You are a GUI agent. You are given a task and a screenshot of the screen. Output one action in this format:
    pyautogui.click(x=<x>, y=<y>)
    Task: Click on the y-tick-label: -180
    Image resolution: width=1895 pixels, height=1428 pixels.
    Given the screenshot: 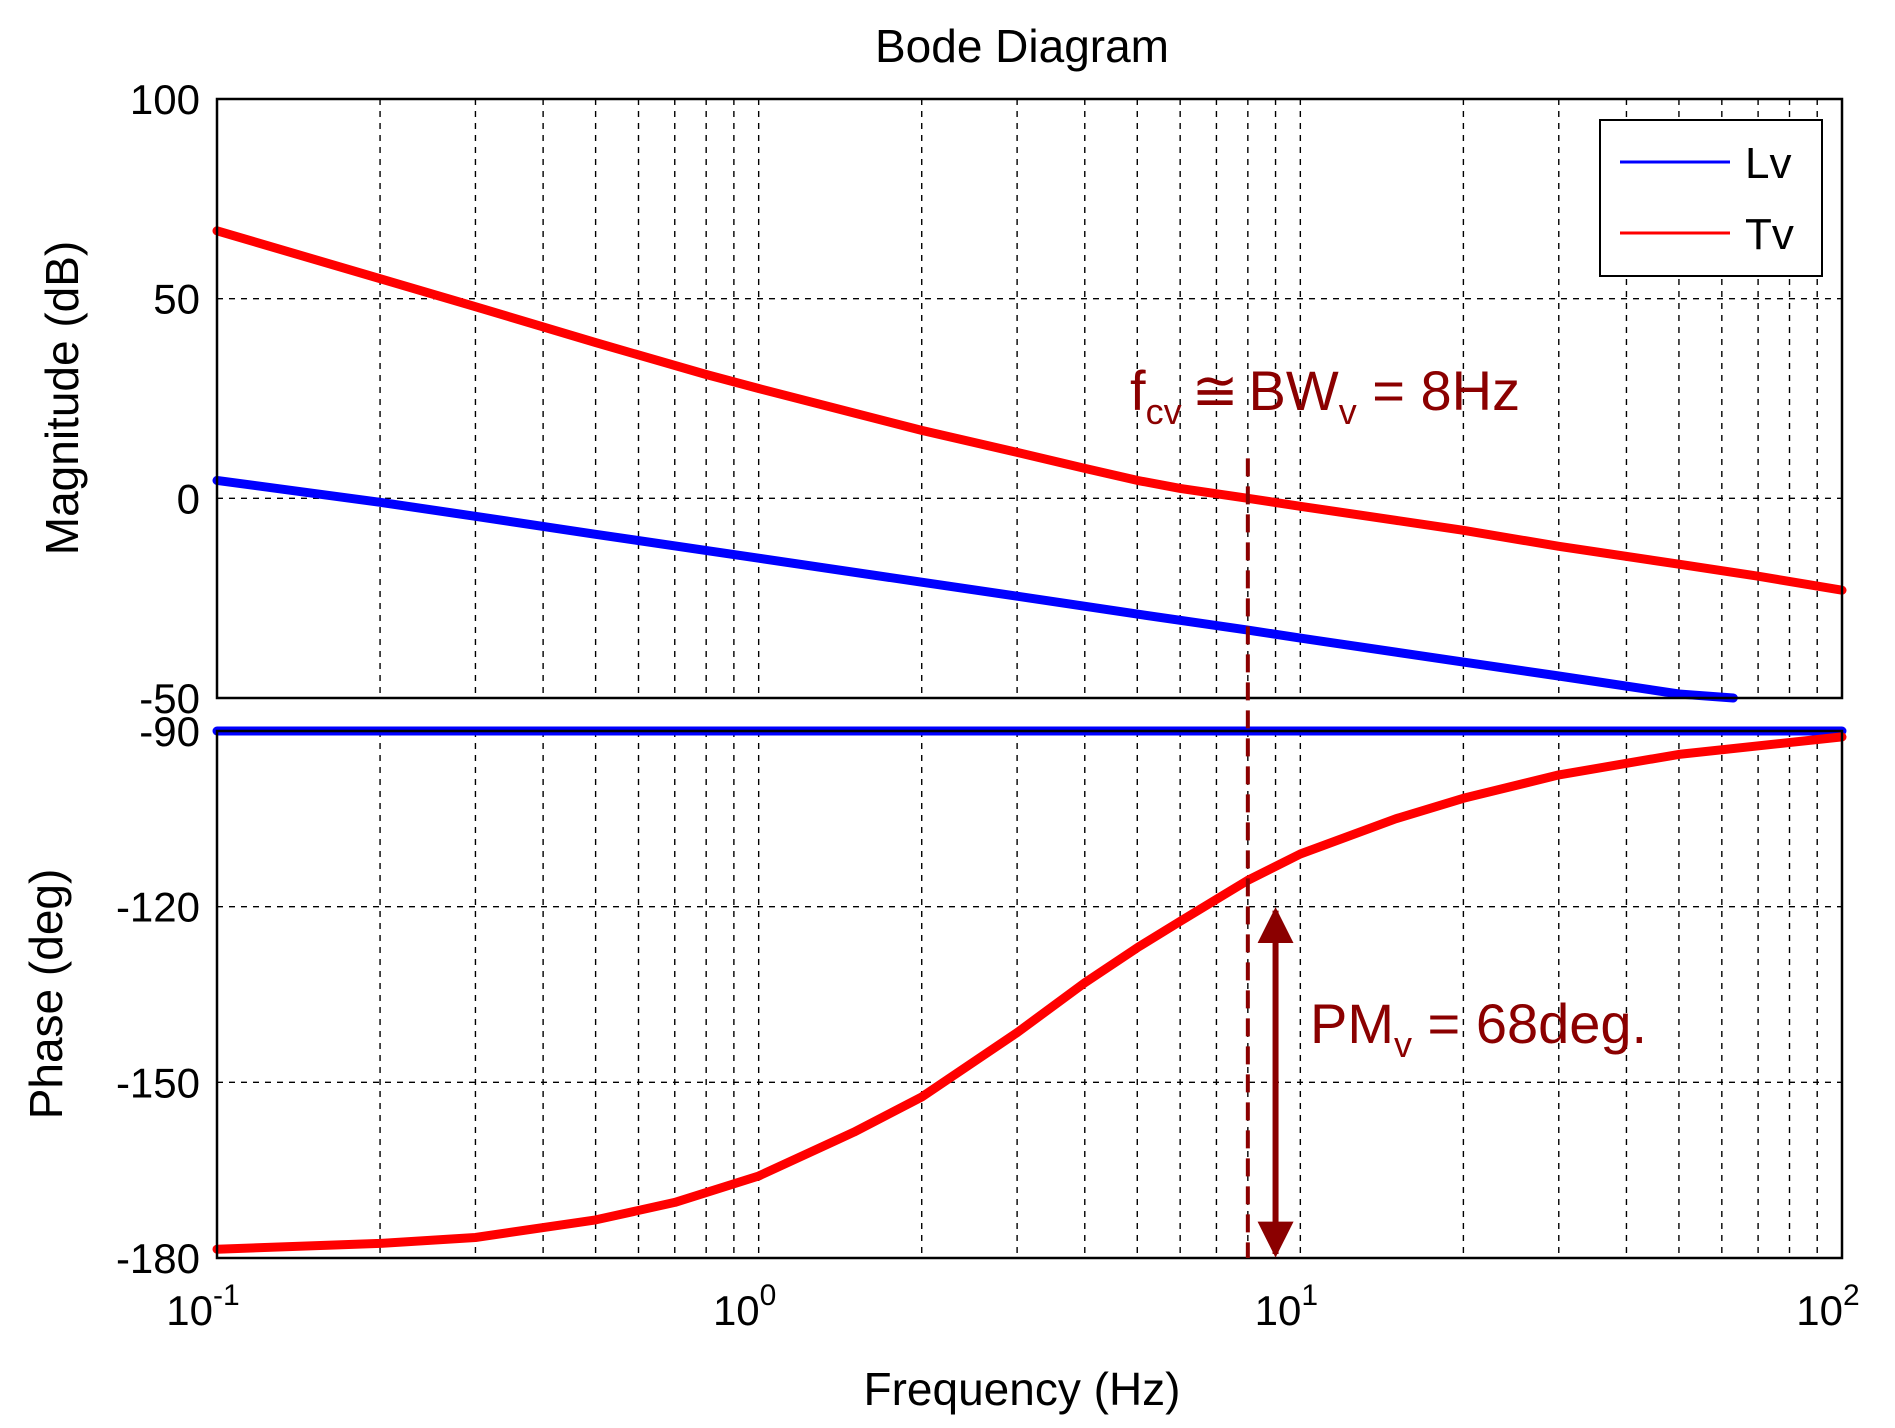 What is the action you would take?
    pyautogui.click(x=158, y=1258)
    